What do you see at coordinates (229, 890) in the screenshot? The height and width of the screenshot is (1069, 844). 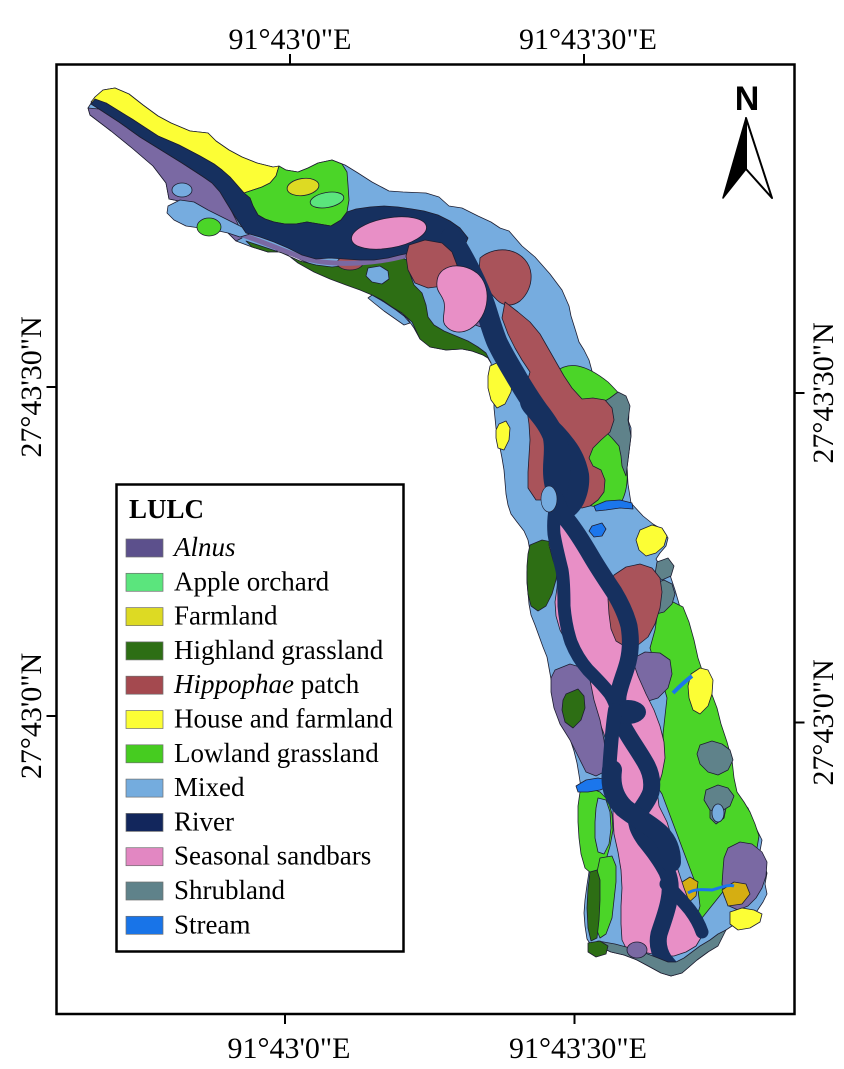 I see `svg-text: Shrubland` at bounding box center [229, 890].